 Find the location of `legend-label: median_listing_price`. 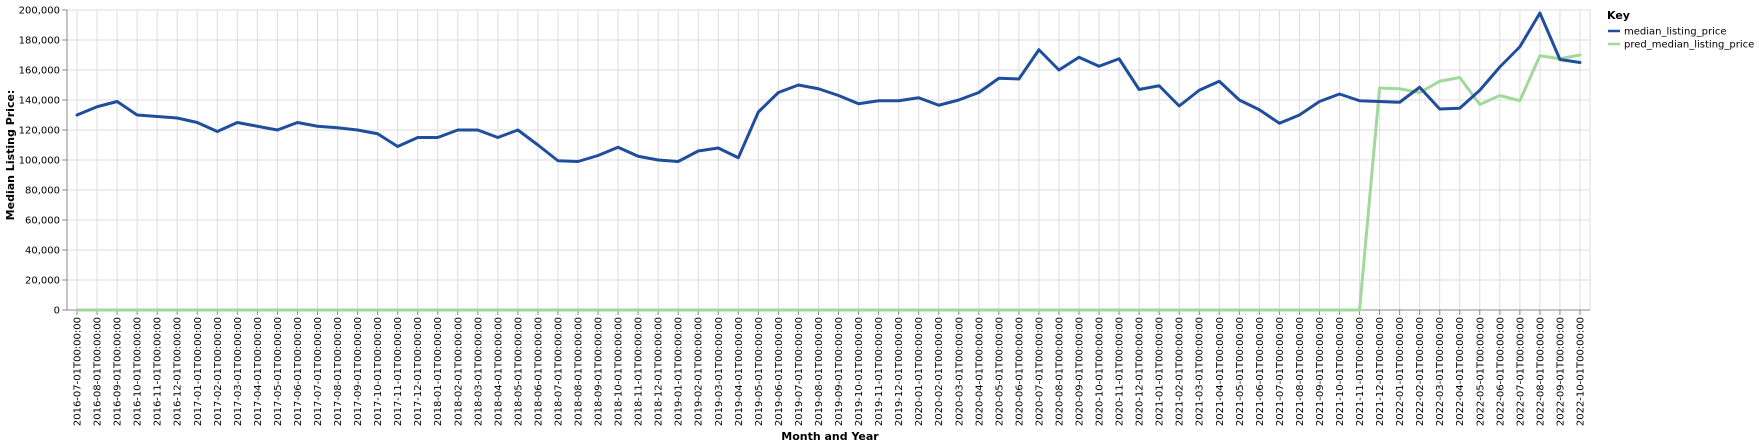

legend-label: median_listing_price is located at coordinates (1675, 32).